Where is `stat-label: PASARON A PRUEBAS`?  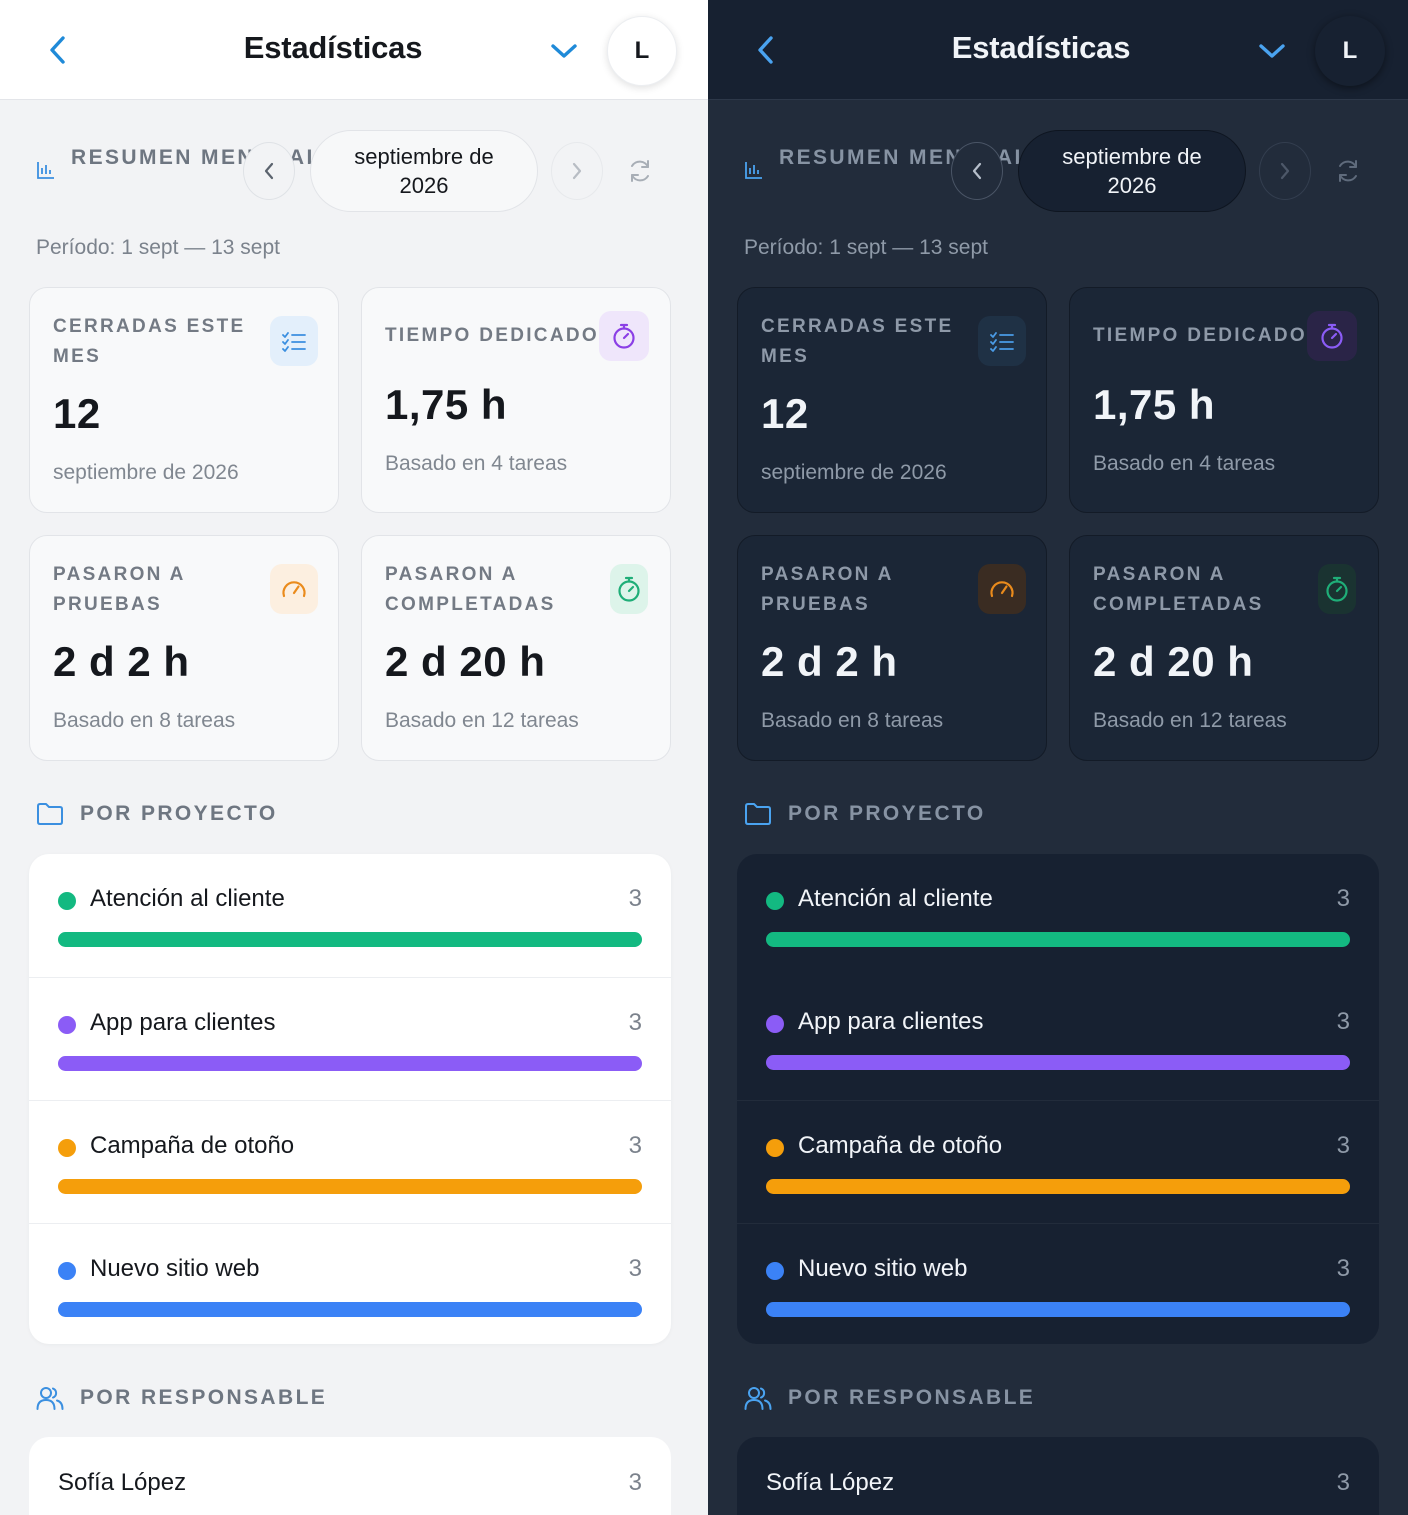 stat-label: PASARON A PRUEBAS is located at coordinates (827, 589).